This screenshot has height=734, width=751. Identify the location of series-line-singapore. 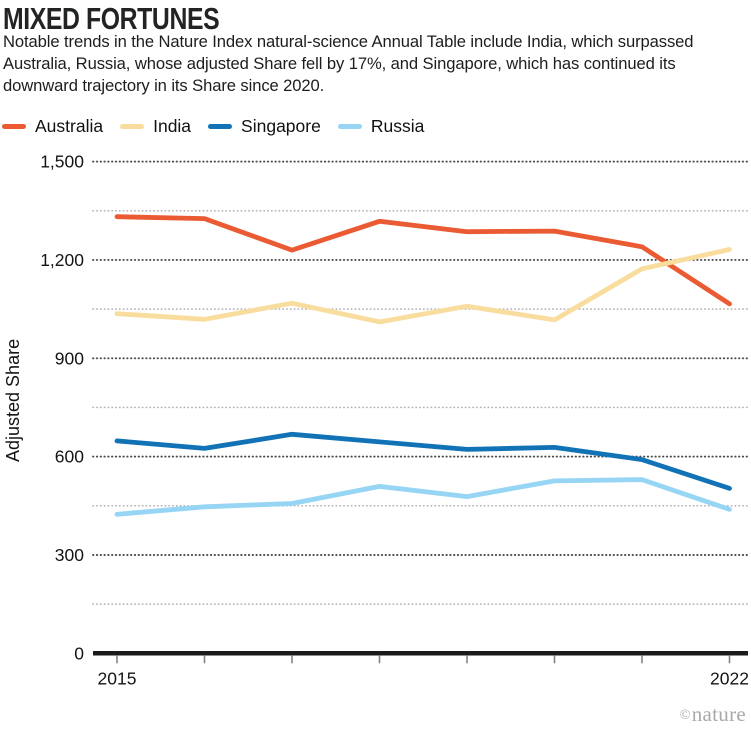
(423, 461).